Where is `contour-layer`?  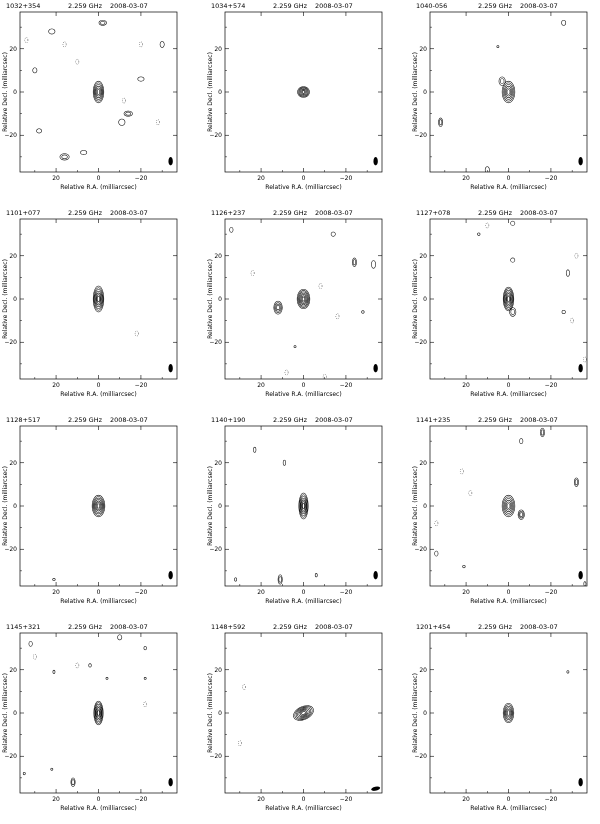
contour-layer is located at coordinates (98, 92).